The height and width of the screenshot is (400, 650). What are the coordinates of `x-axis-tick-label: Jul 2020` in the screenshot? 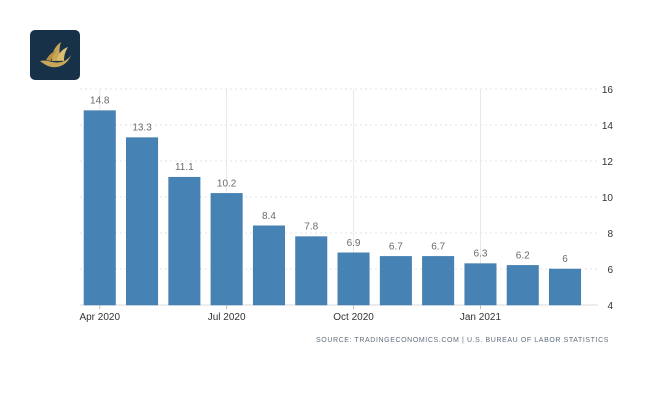 It's located at (227, 317).